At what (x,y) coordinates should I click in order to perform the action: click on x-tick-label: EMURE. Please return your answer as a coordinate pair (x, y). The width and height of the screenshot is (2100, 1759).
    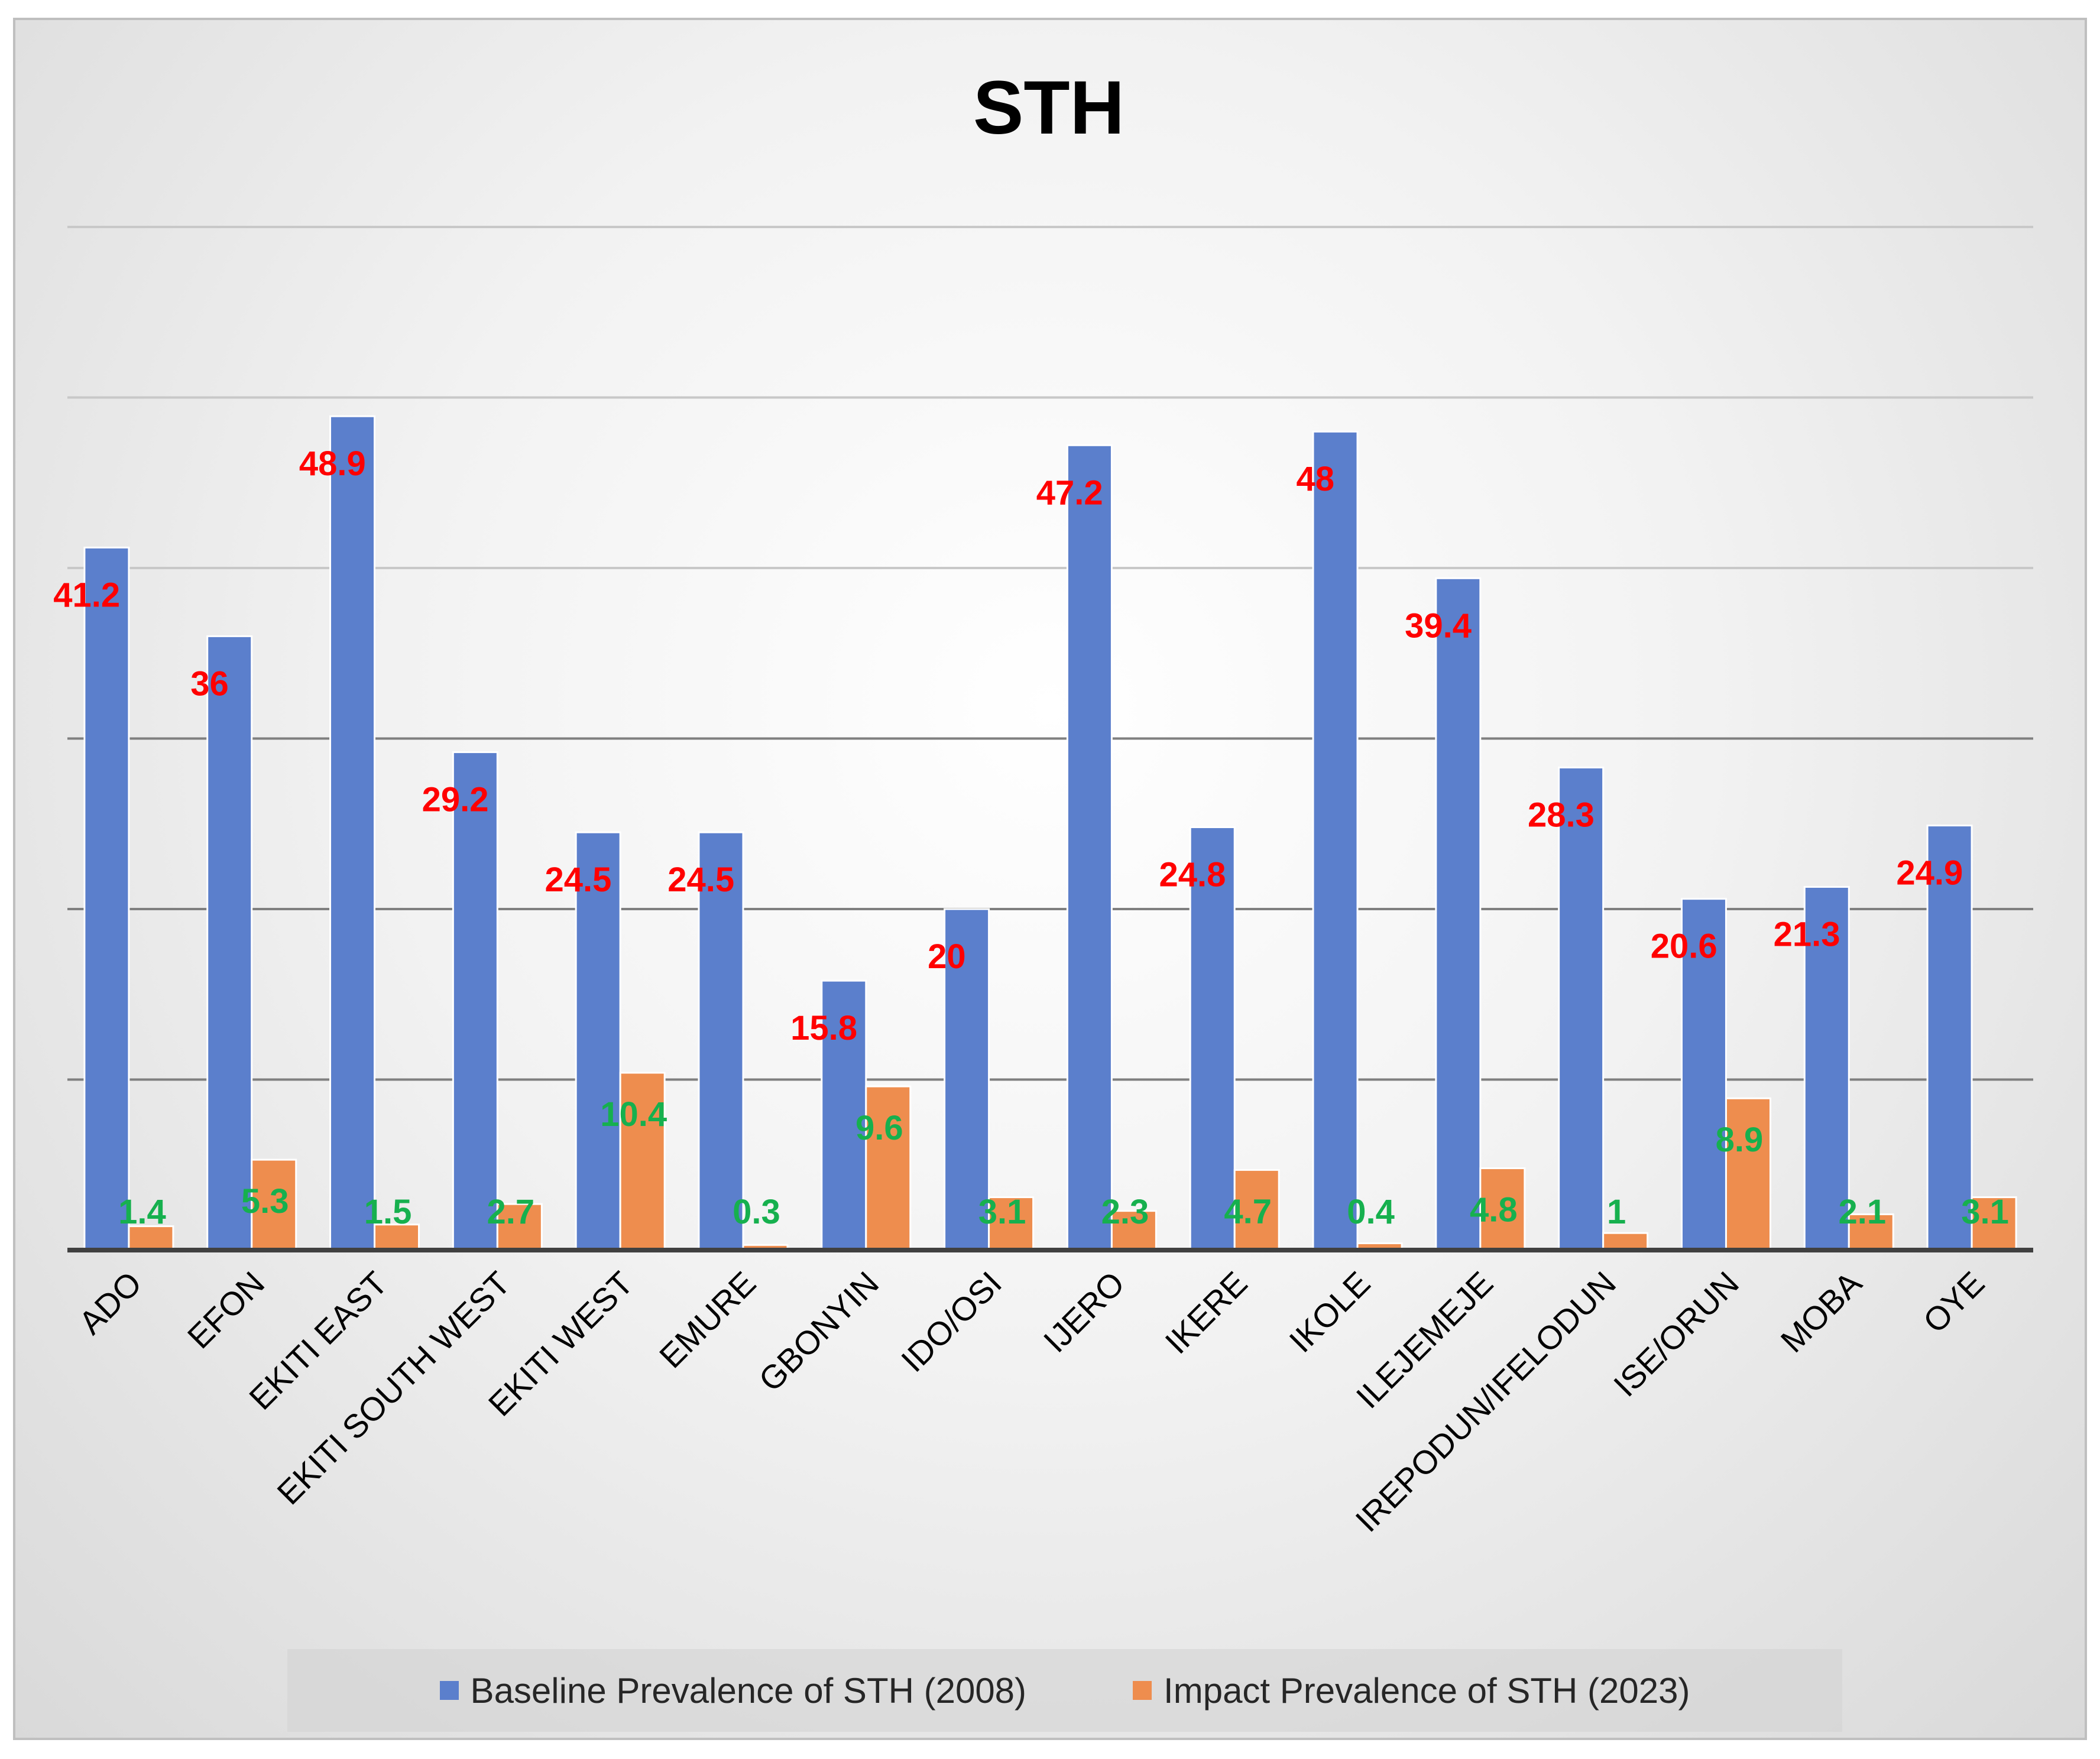
    Looking at the image, I should click on (707, 1319).